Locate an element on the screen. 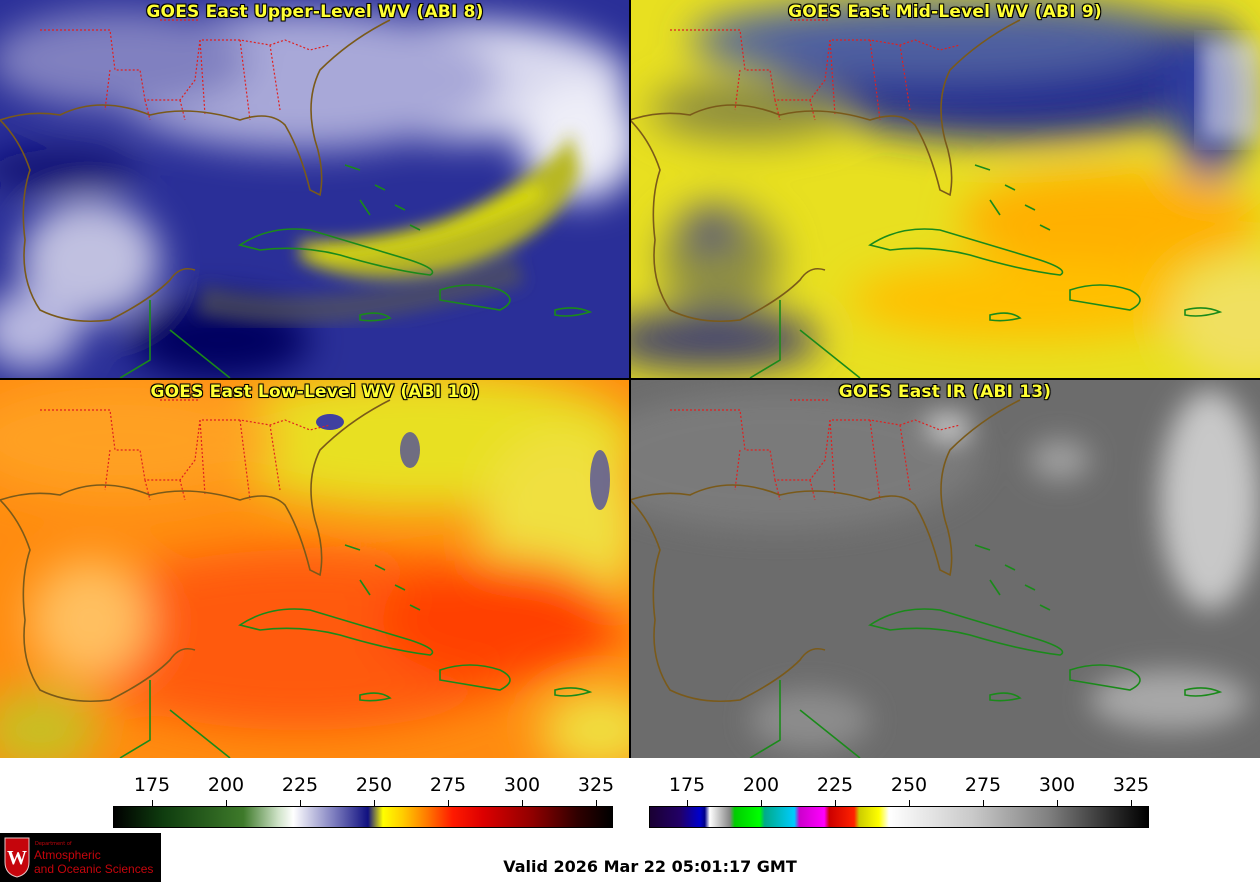 The image size is (1260, 882). seal-letter: W is located at coordinates (17, 858).